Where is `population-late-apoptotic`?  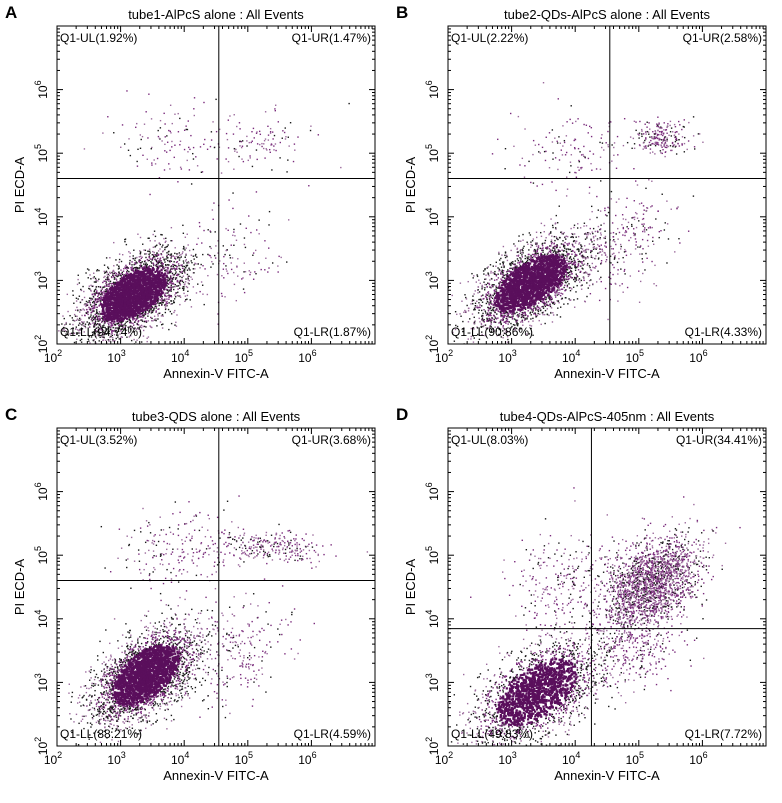 population-late-apoptotic is located at coordinates (271, 144).